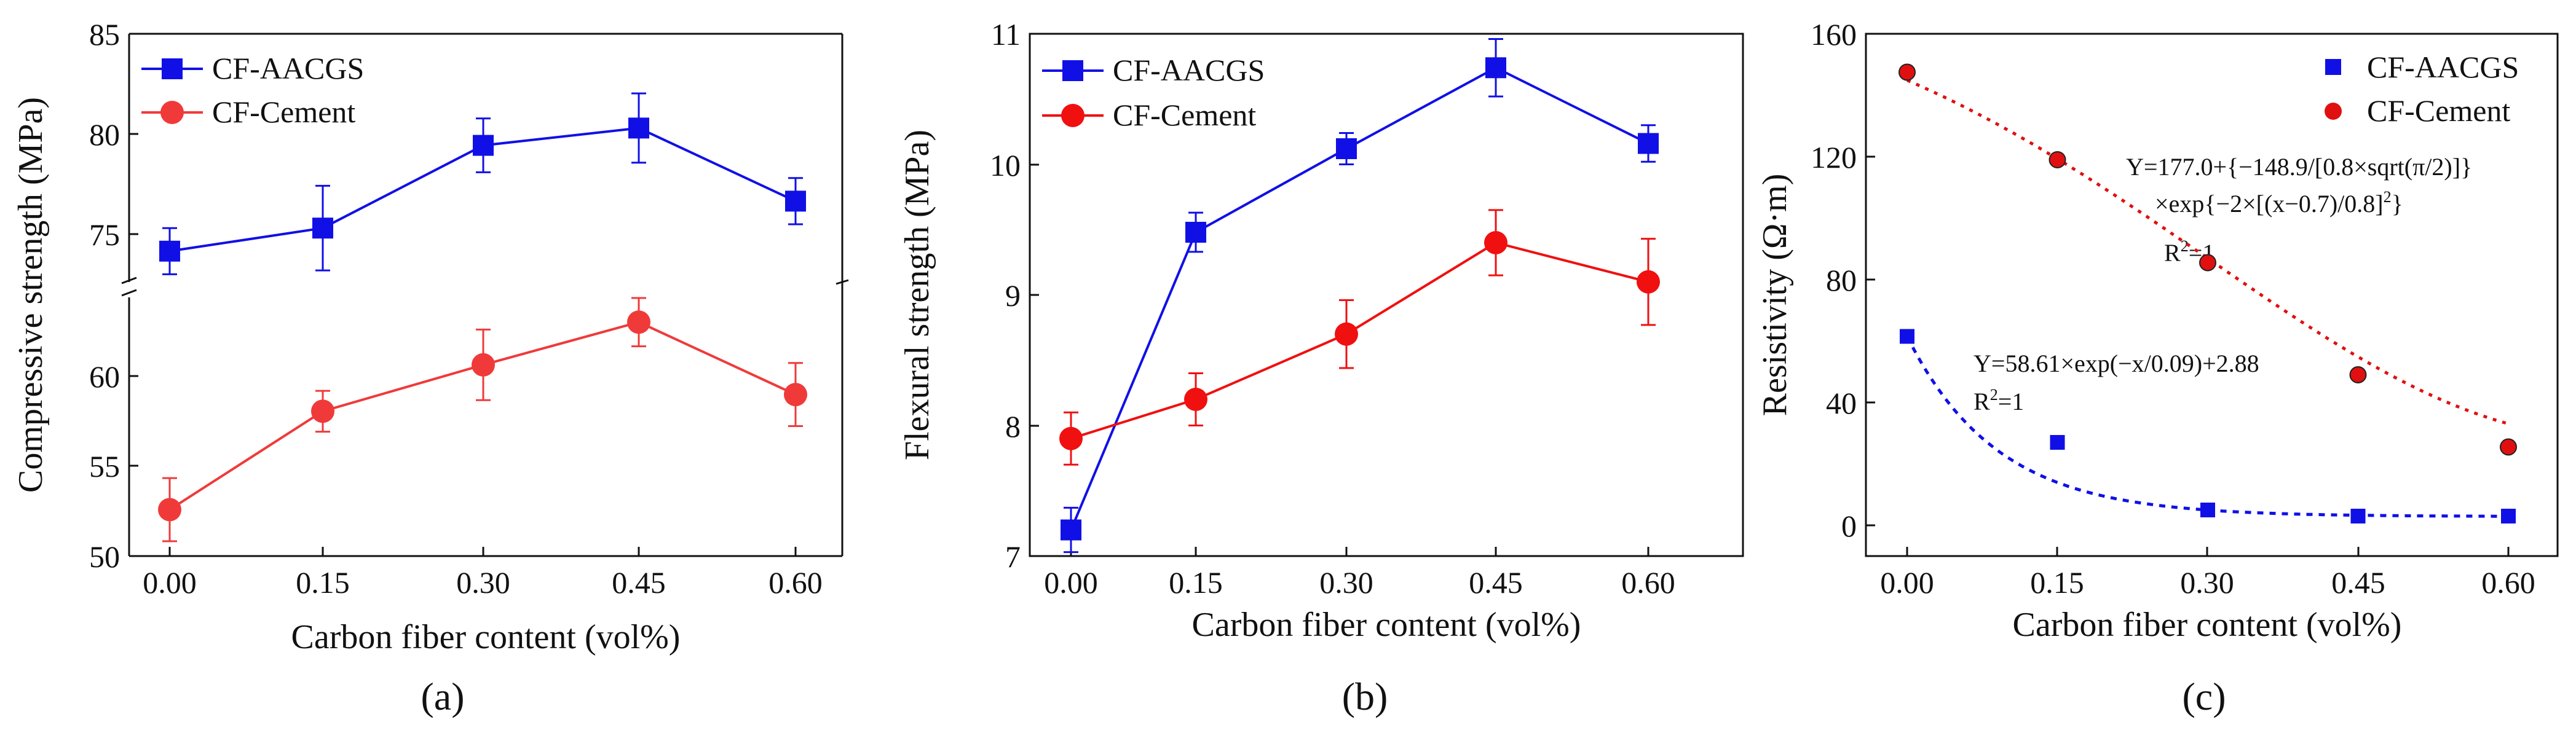 This screenshot has width=2576, height=733. Describe the element at coordinates (323, 582) in the screenshot. I see `panel-a-x-tick-label: 0.15` at that location.